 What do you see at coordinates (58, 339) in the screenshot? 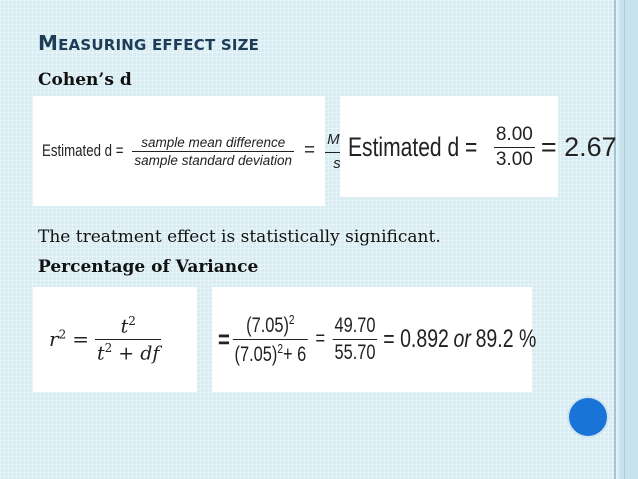
I see `r2-lhs: r2` at bounding box center [58, 339].